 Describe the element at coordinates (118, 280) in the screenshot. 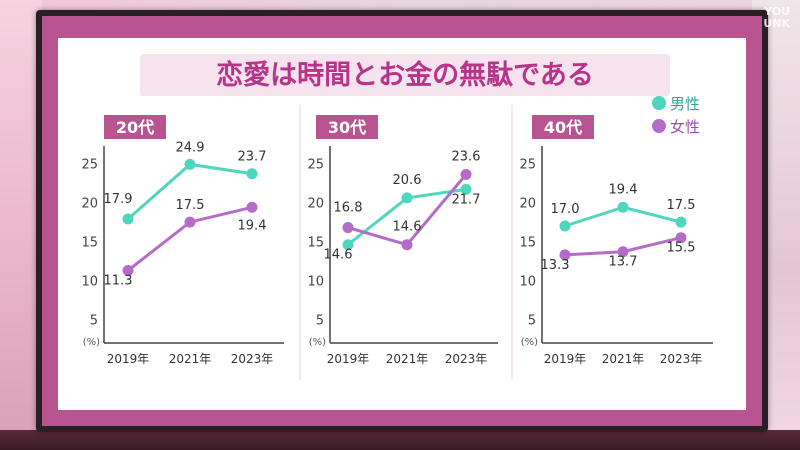

I see `data-label: 11.3` at that location.